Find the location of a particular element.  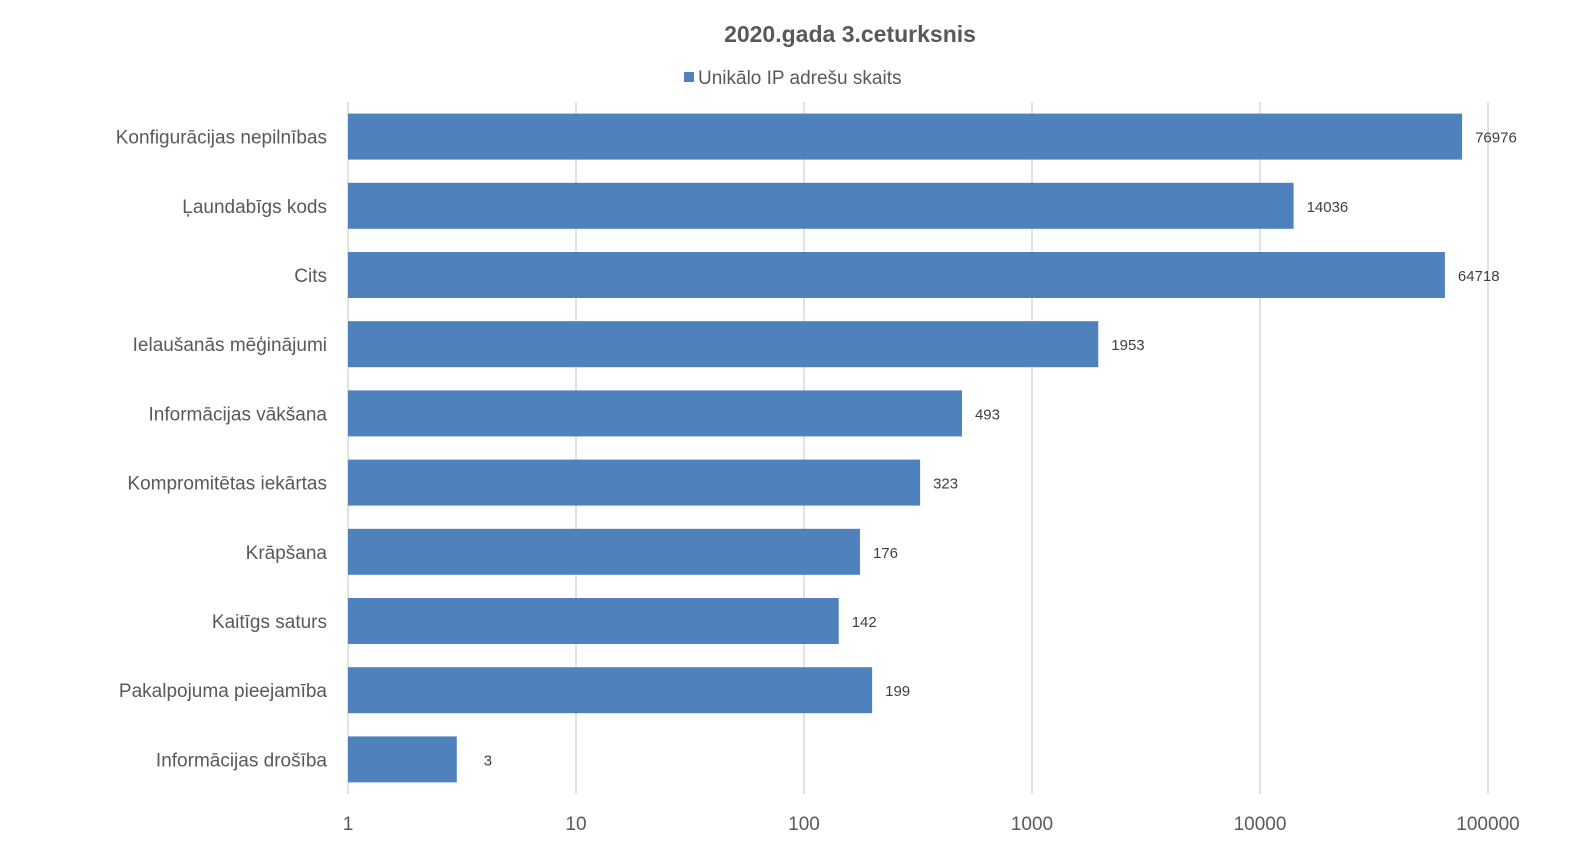

chart-title: 2020.gada 3.ceturksnis is located at coordinates (850, 34).